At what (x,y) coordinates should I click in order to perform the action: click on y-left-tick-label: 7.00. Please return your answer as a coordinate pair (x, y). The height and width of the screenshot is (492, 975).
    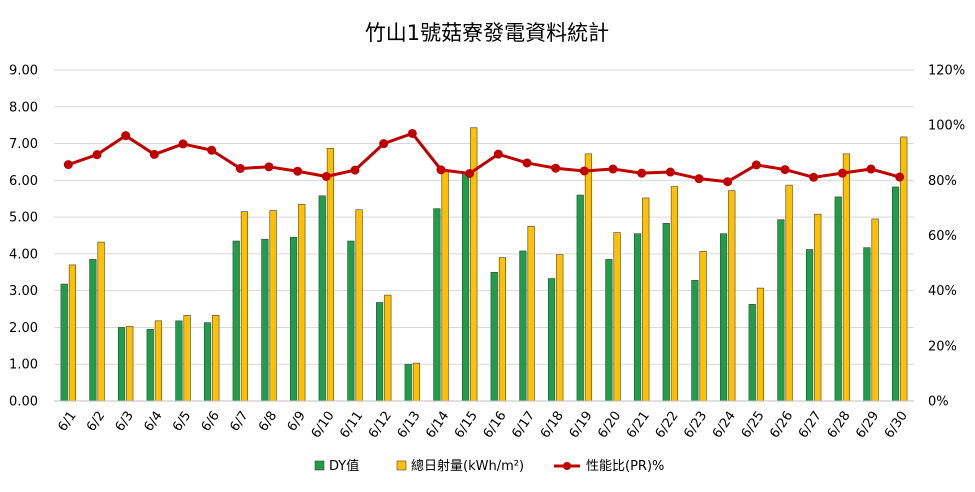
    Looking at the image, I should click on (23, 144).